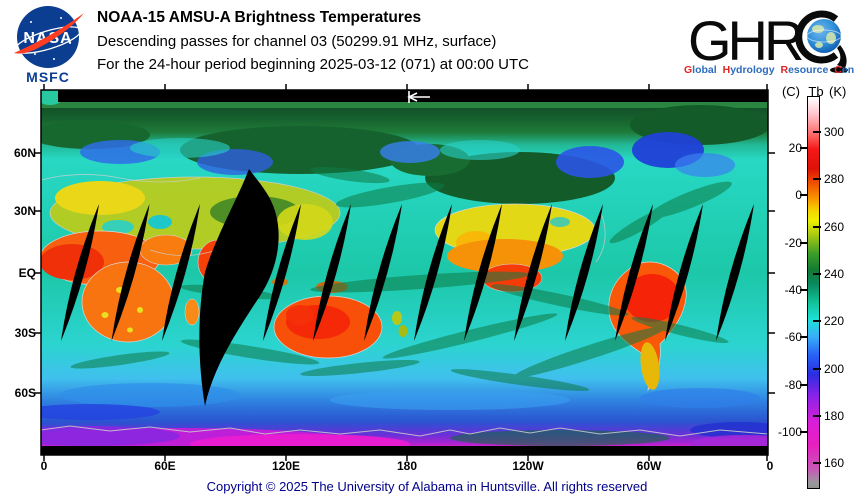 This screenshot has width=854, height=502. What do you see at coordinates (834, 416) in the screenshot?
I see `kelvin-tick-label: 180` at bounding box center [834, 416].